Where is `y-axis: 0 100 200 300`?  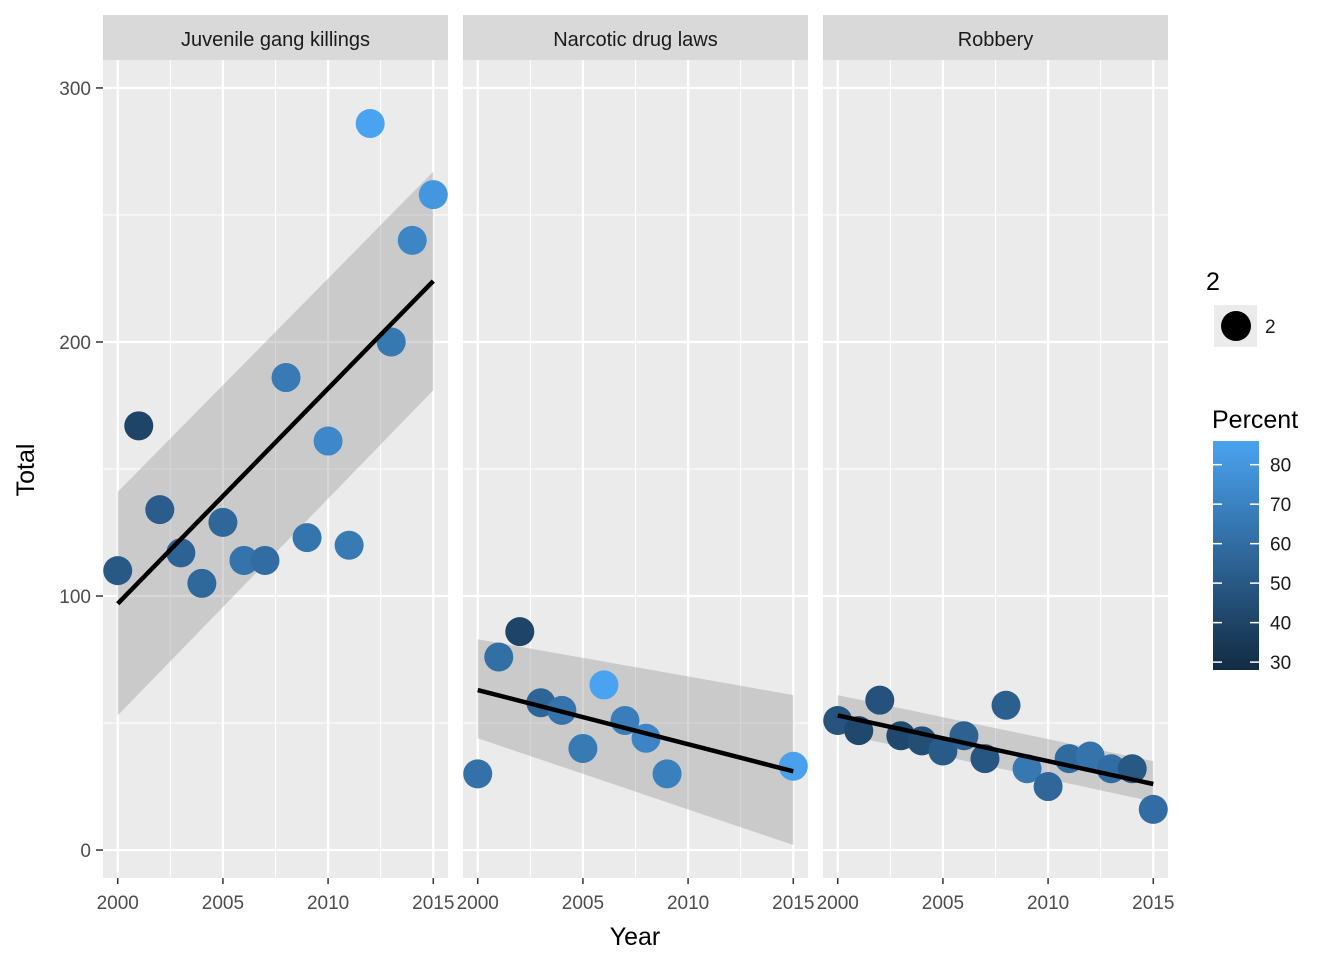
y-axis: 0 100 200 300 is located at coordinates (81, 470).